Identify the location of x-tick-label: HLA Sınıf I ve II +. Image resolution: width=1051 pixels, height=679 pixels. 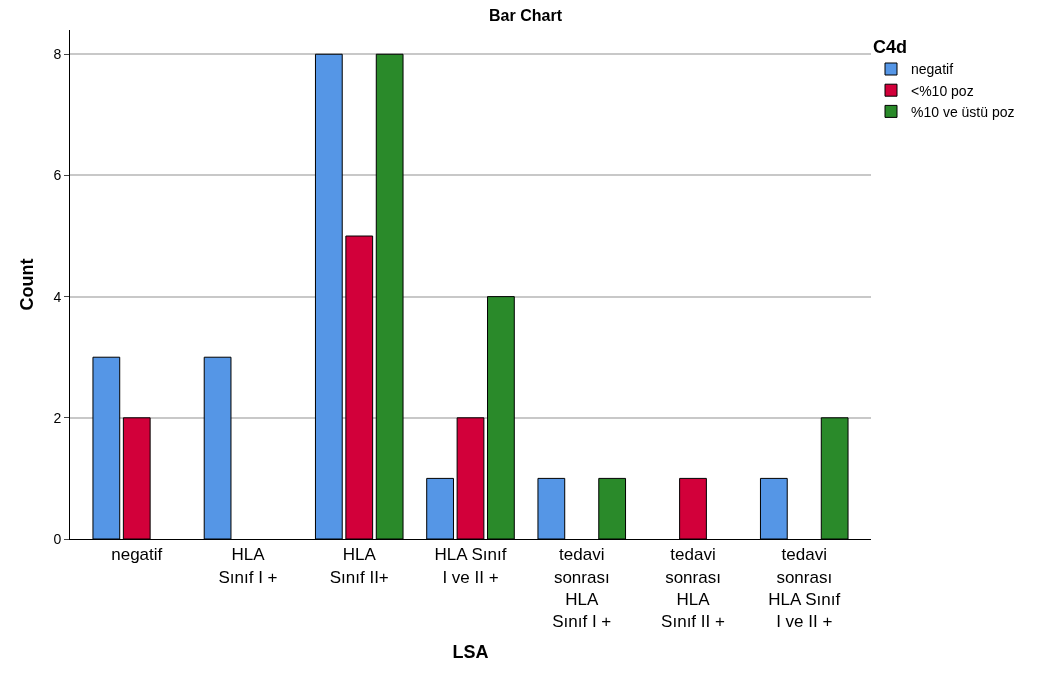
(470, 566).